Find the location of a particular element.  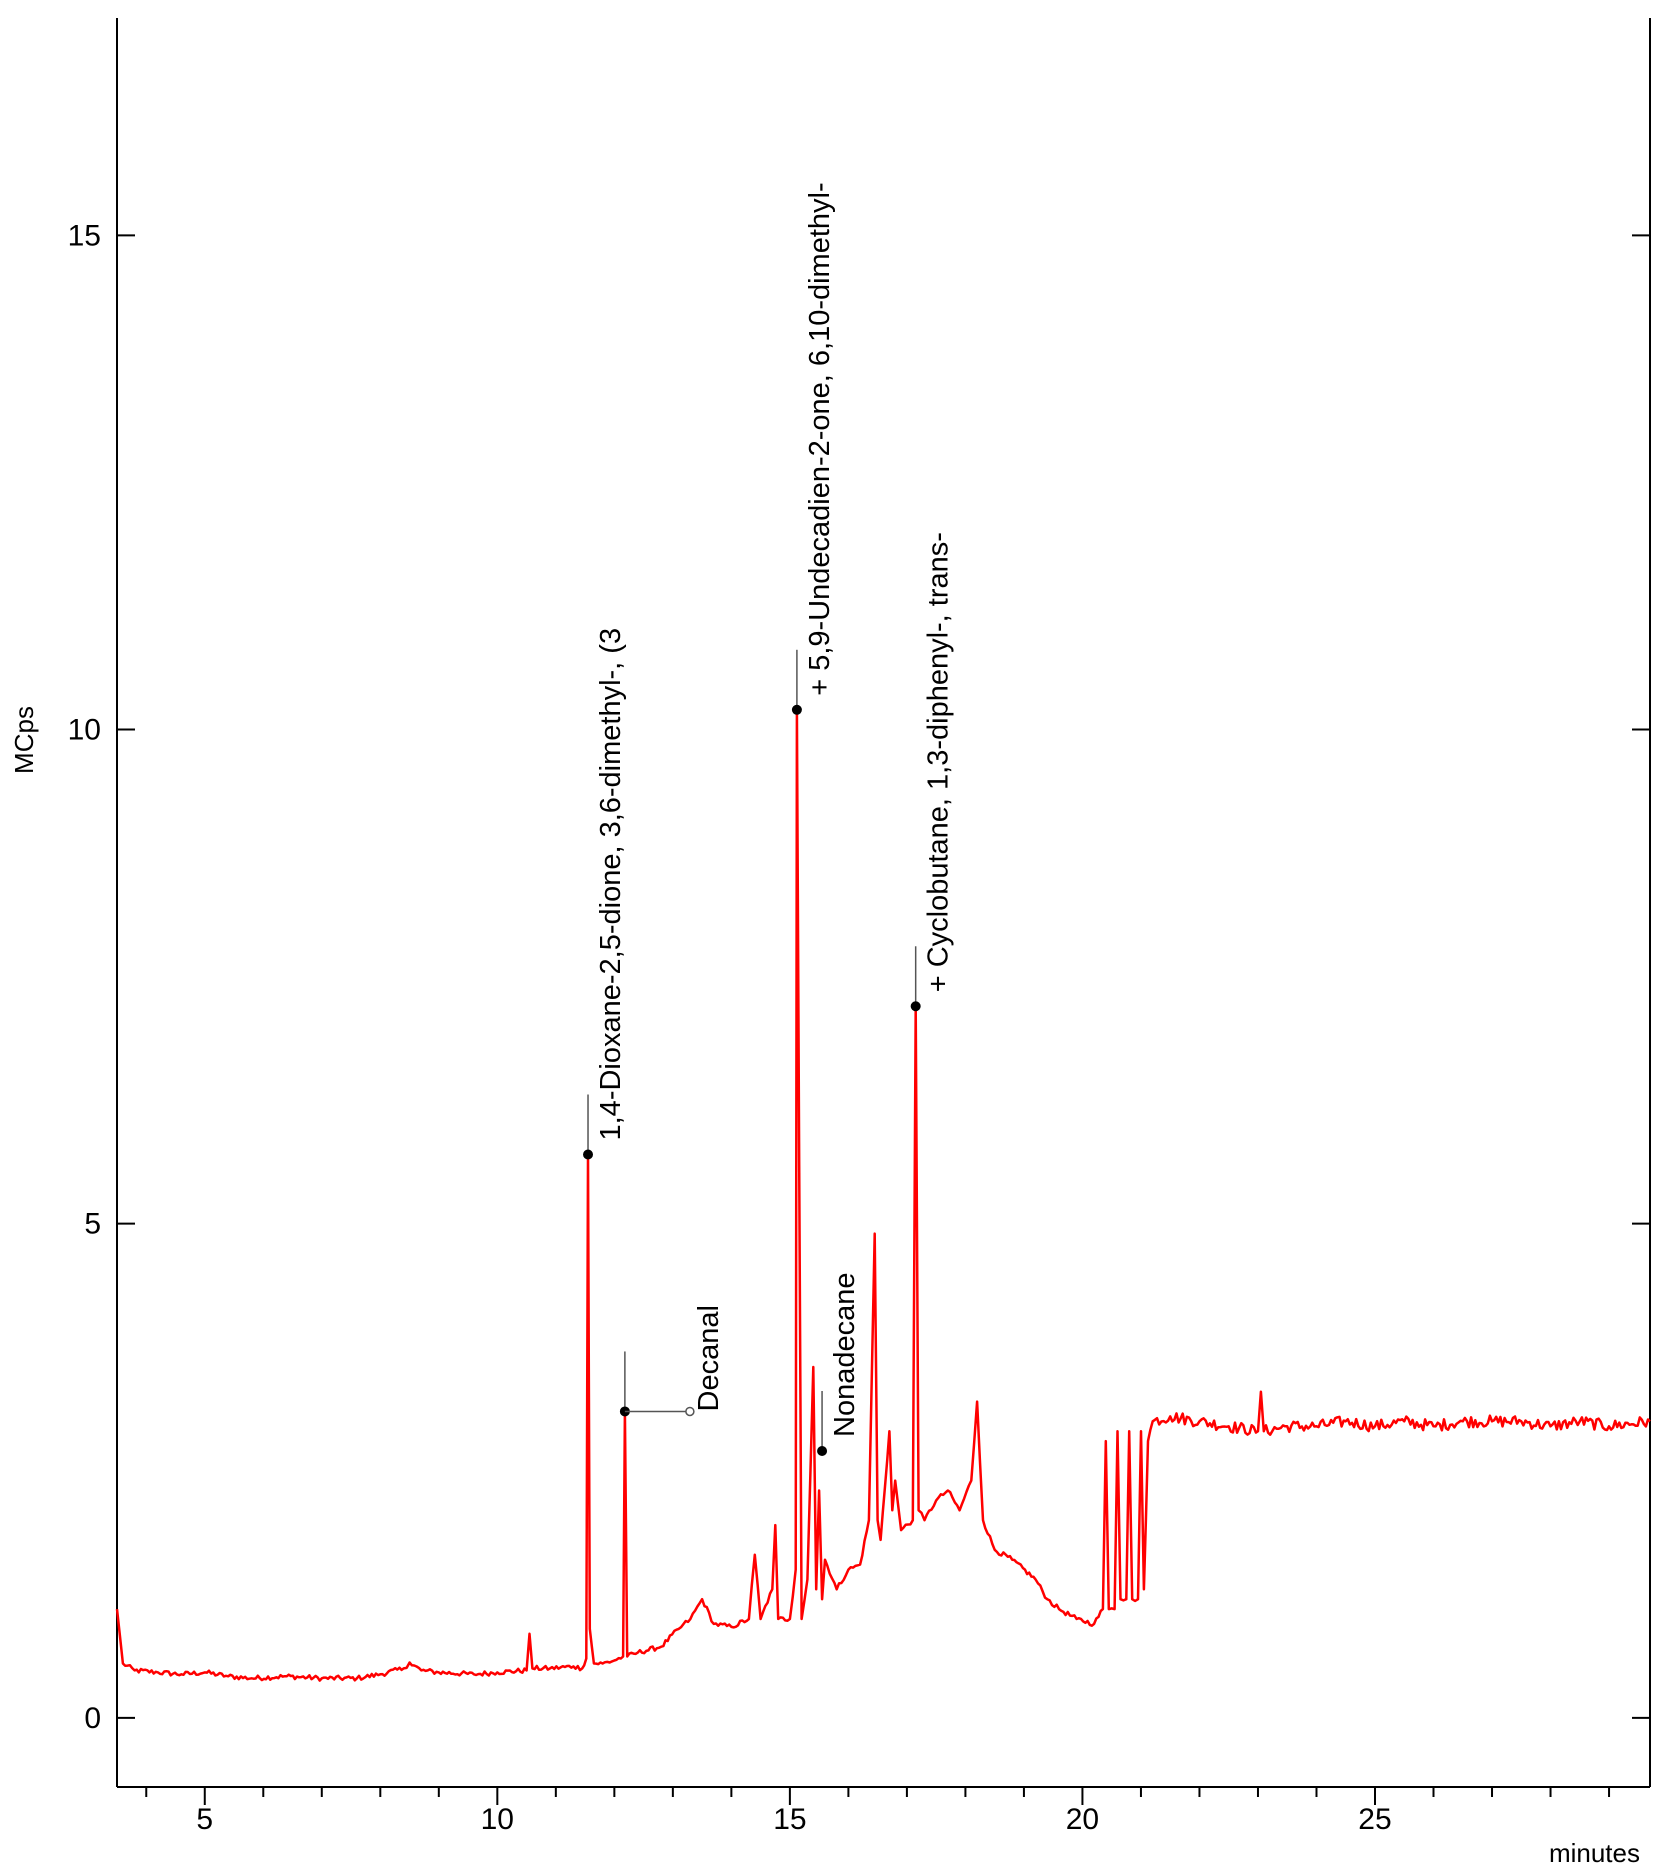

y-tick-label: 15 is located at coordinates (84, 235).